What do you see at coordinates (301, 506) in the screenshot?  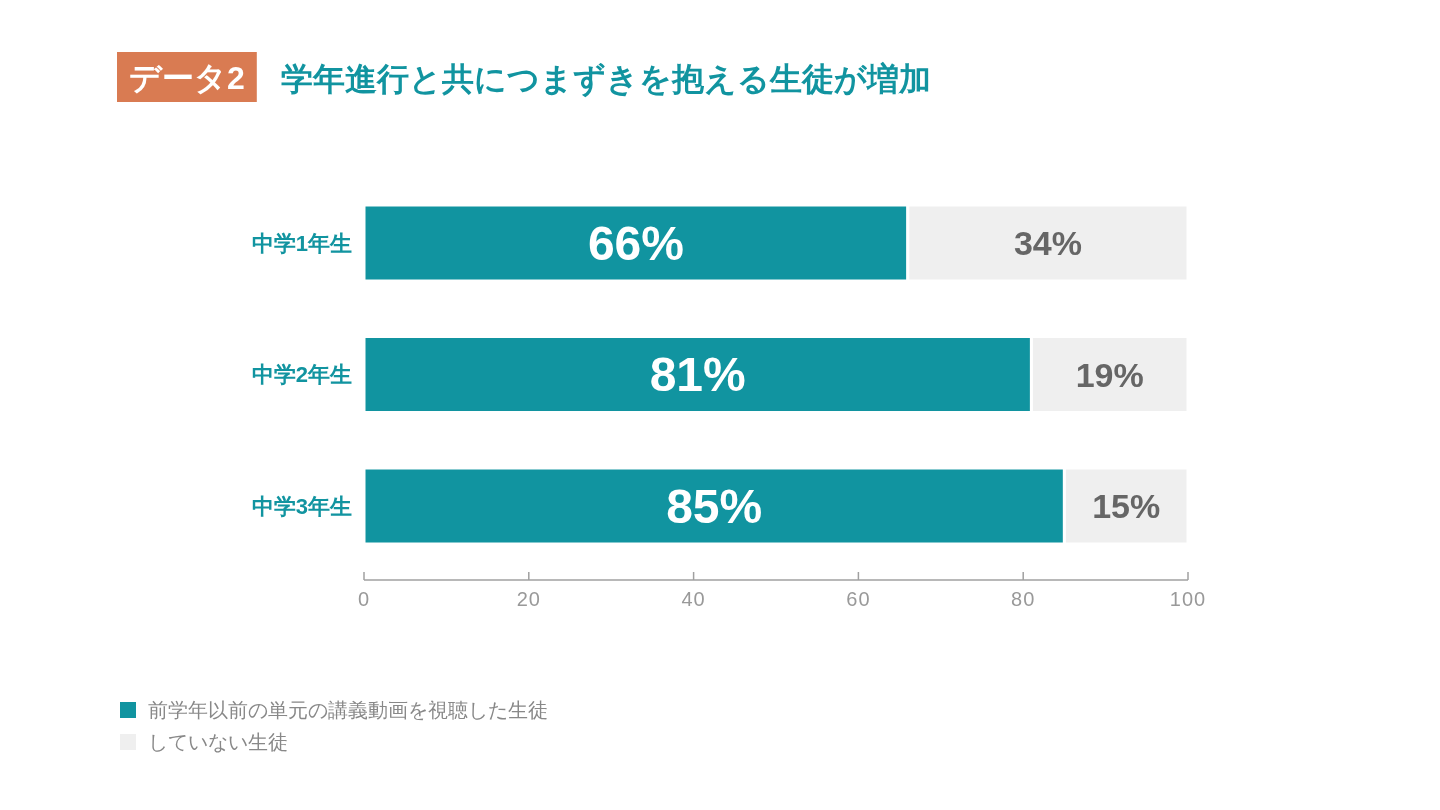 I see `category-label: 中学3年生` at bounding box center [301, 506].